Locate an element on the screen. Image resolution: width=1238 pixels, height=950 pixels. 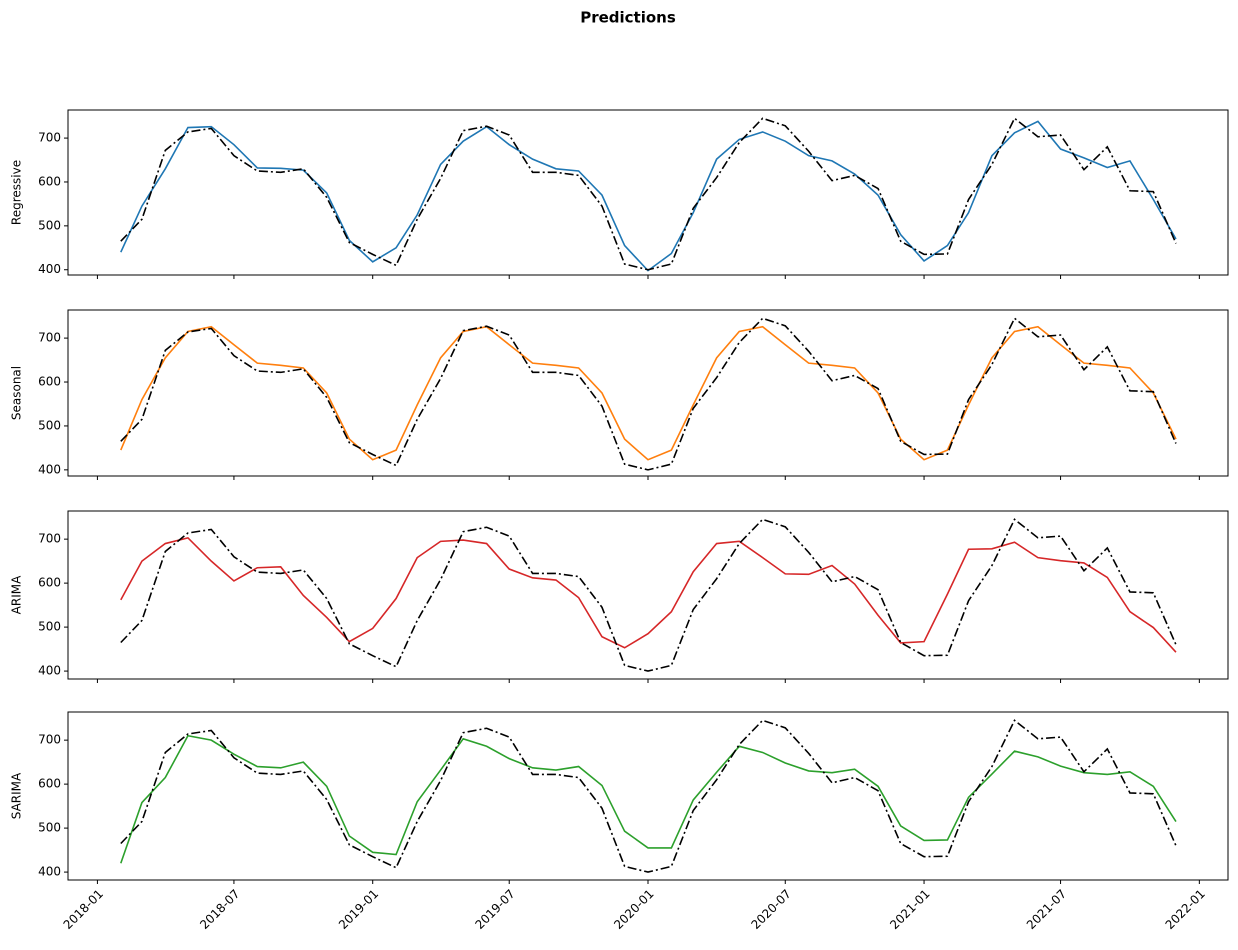
x-tick-label: 2021-07 is located at coordinates (1046, 909).